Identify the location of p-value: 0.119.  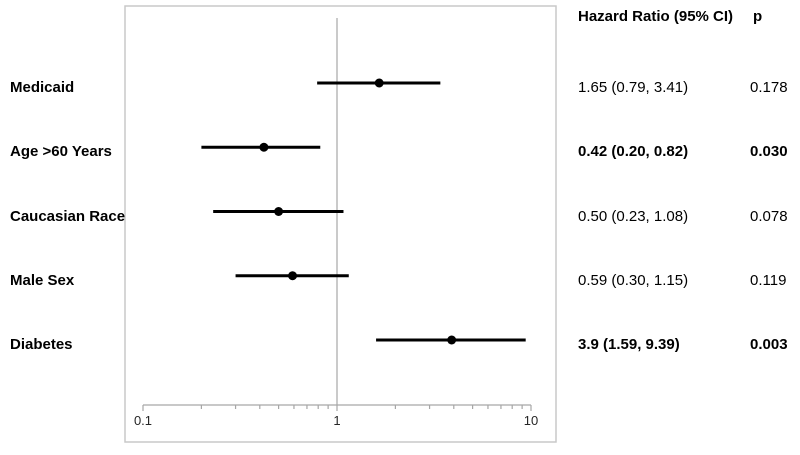
(768, 280).